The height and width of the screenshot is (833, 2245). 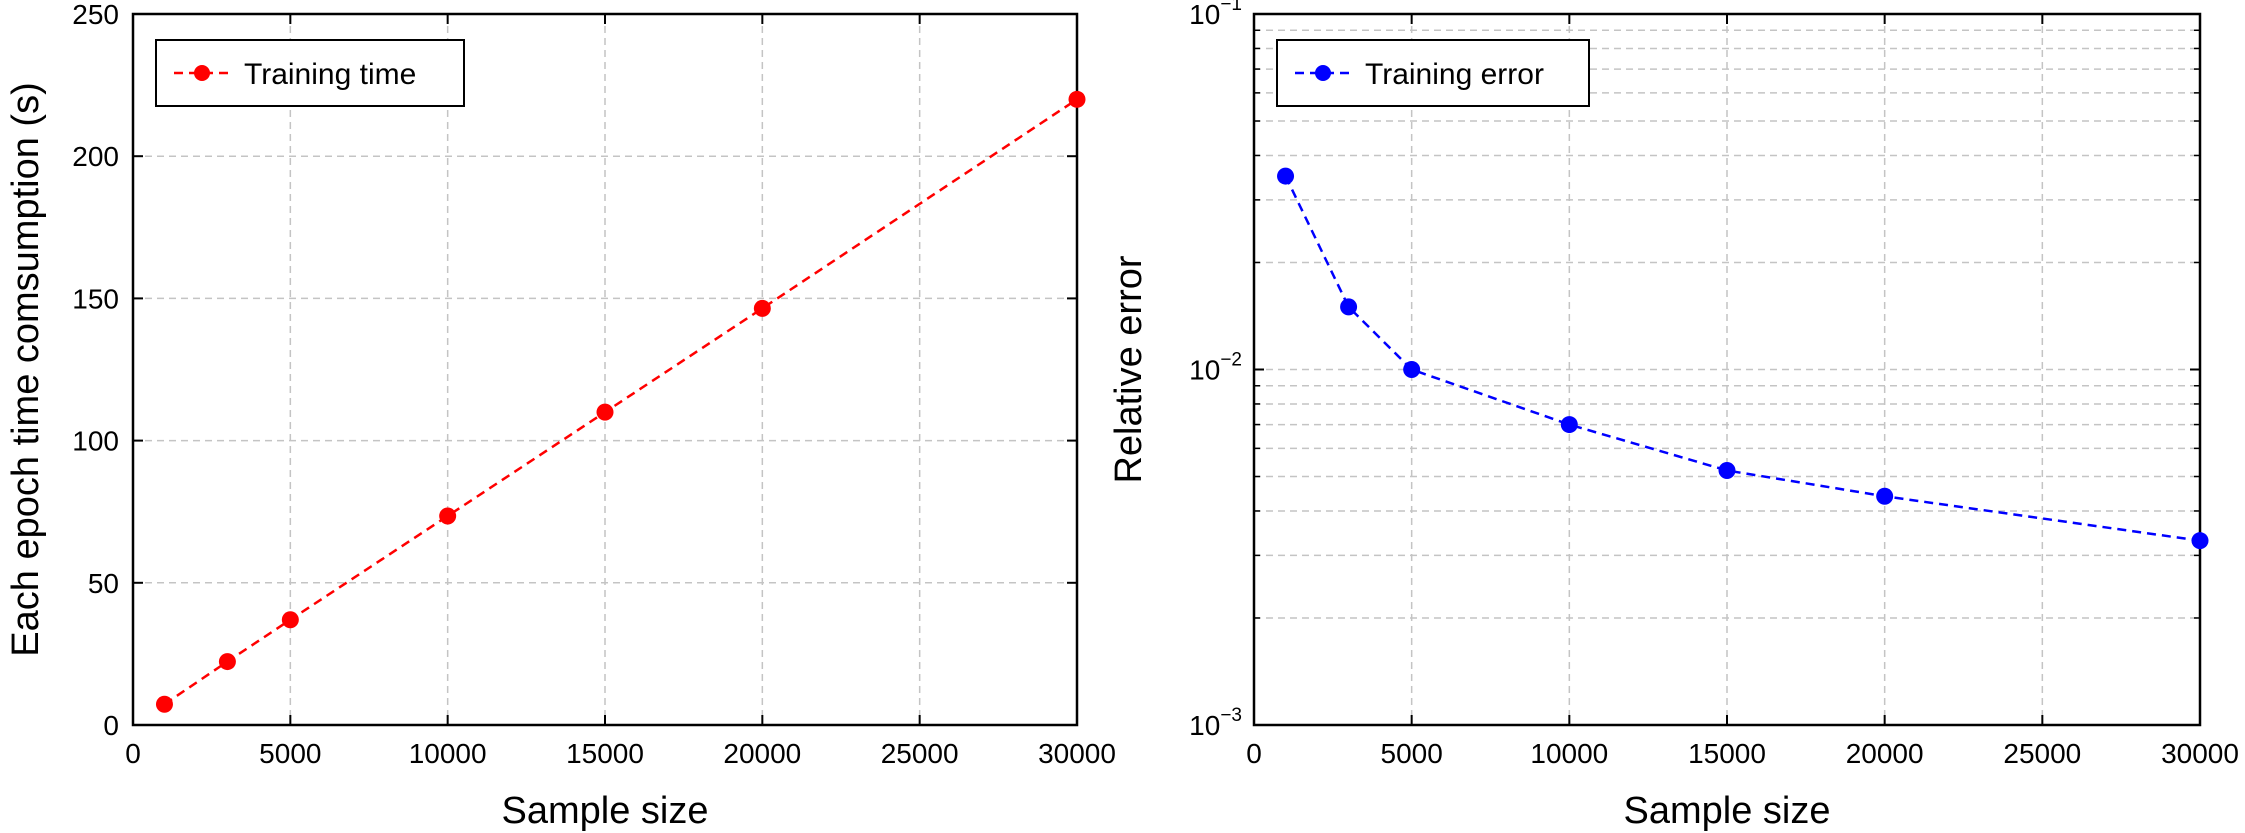 What do you see at coordinates (95, 441) in the screenshot?
I see `y-tick-label: 100` at bounding box center [95, 441].